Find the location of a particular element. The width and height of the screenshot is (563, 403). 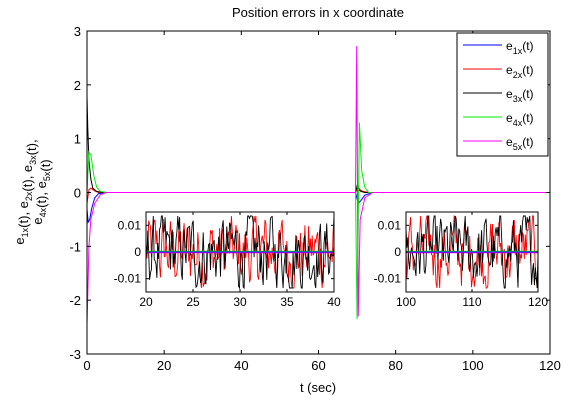

y-tick-label: 3 is located at coordinates (77, 31).